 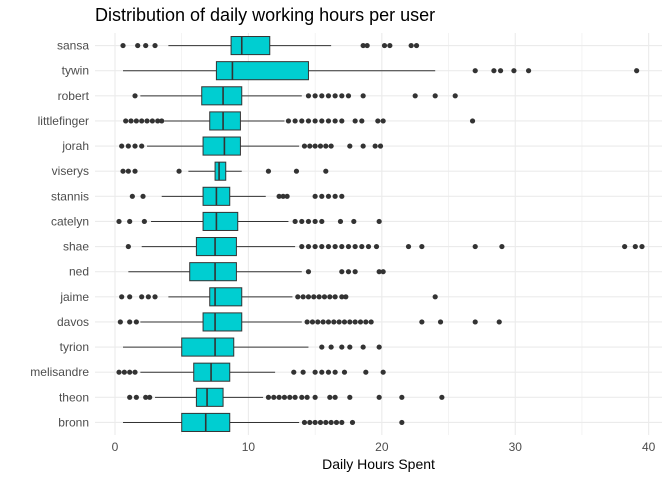 I want to click on y-tick-label: melisandre, so click(x=59, y=372).